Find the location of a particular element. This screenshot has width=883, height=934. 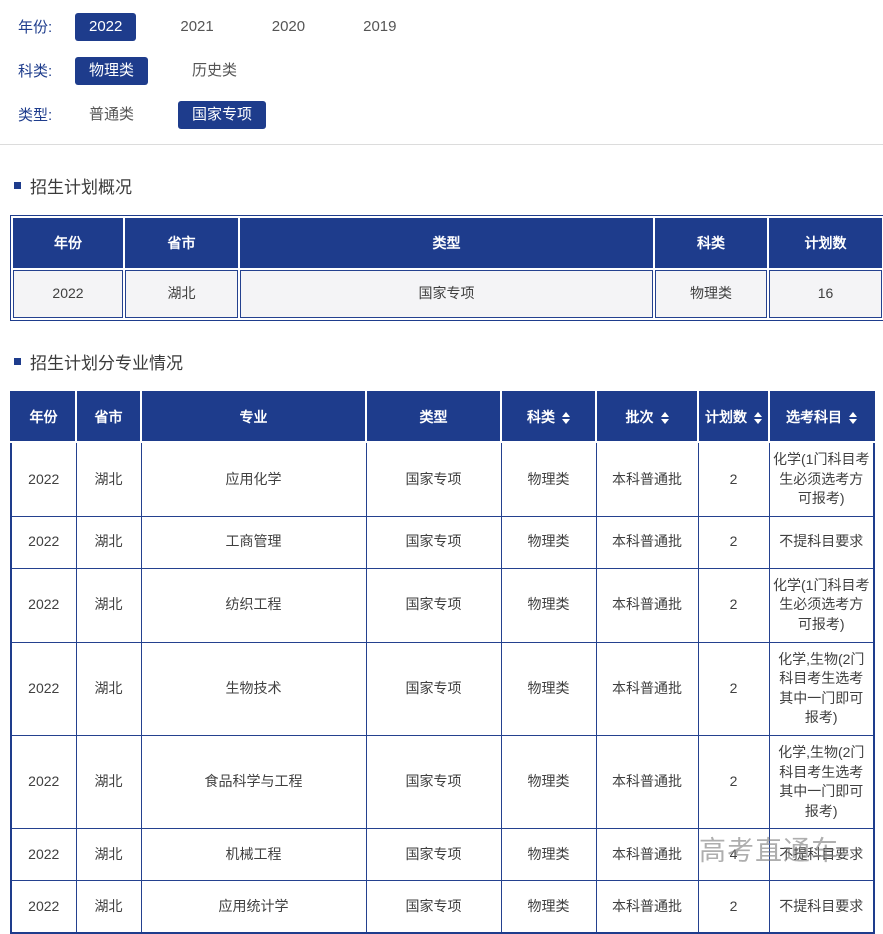

overview-section-title: 招生计划概况 is located at coordinates (448, 185).